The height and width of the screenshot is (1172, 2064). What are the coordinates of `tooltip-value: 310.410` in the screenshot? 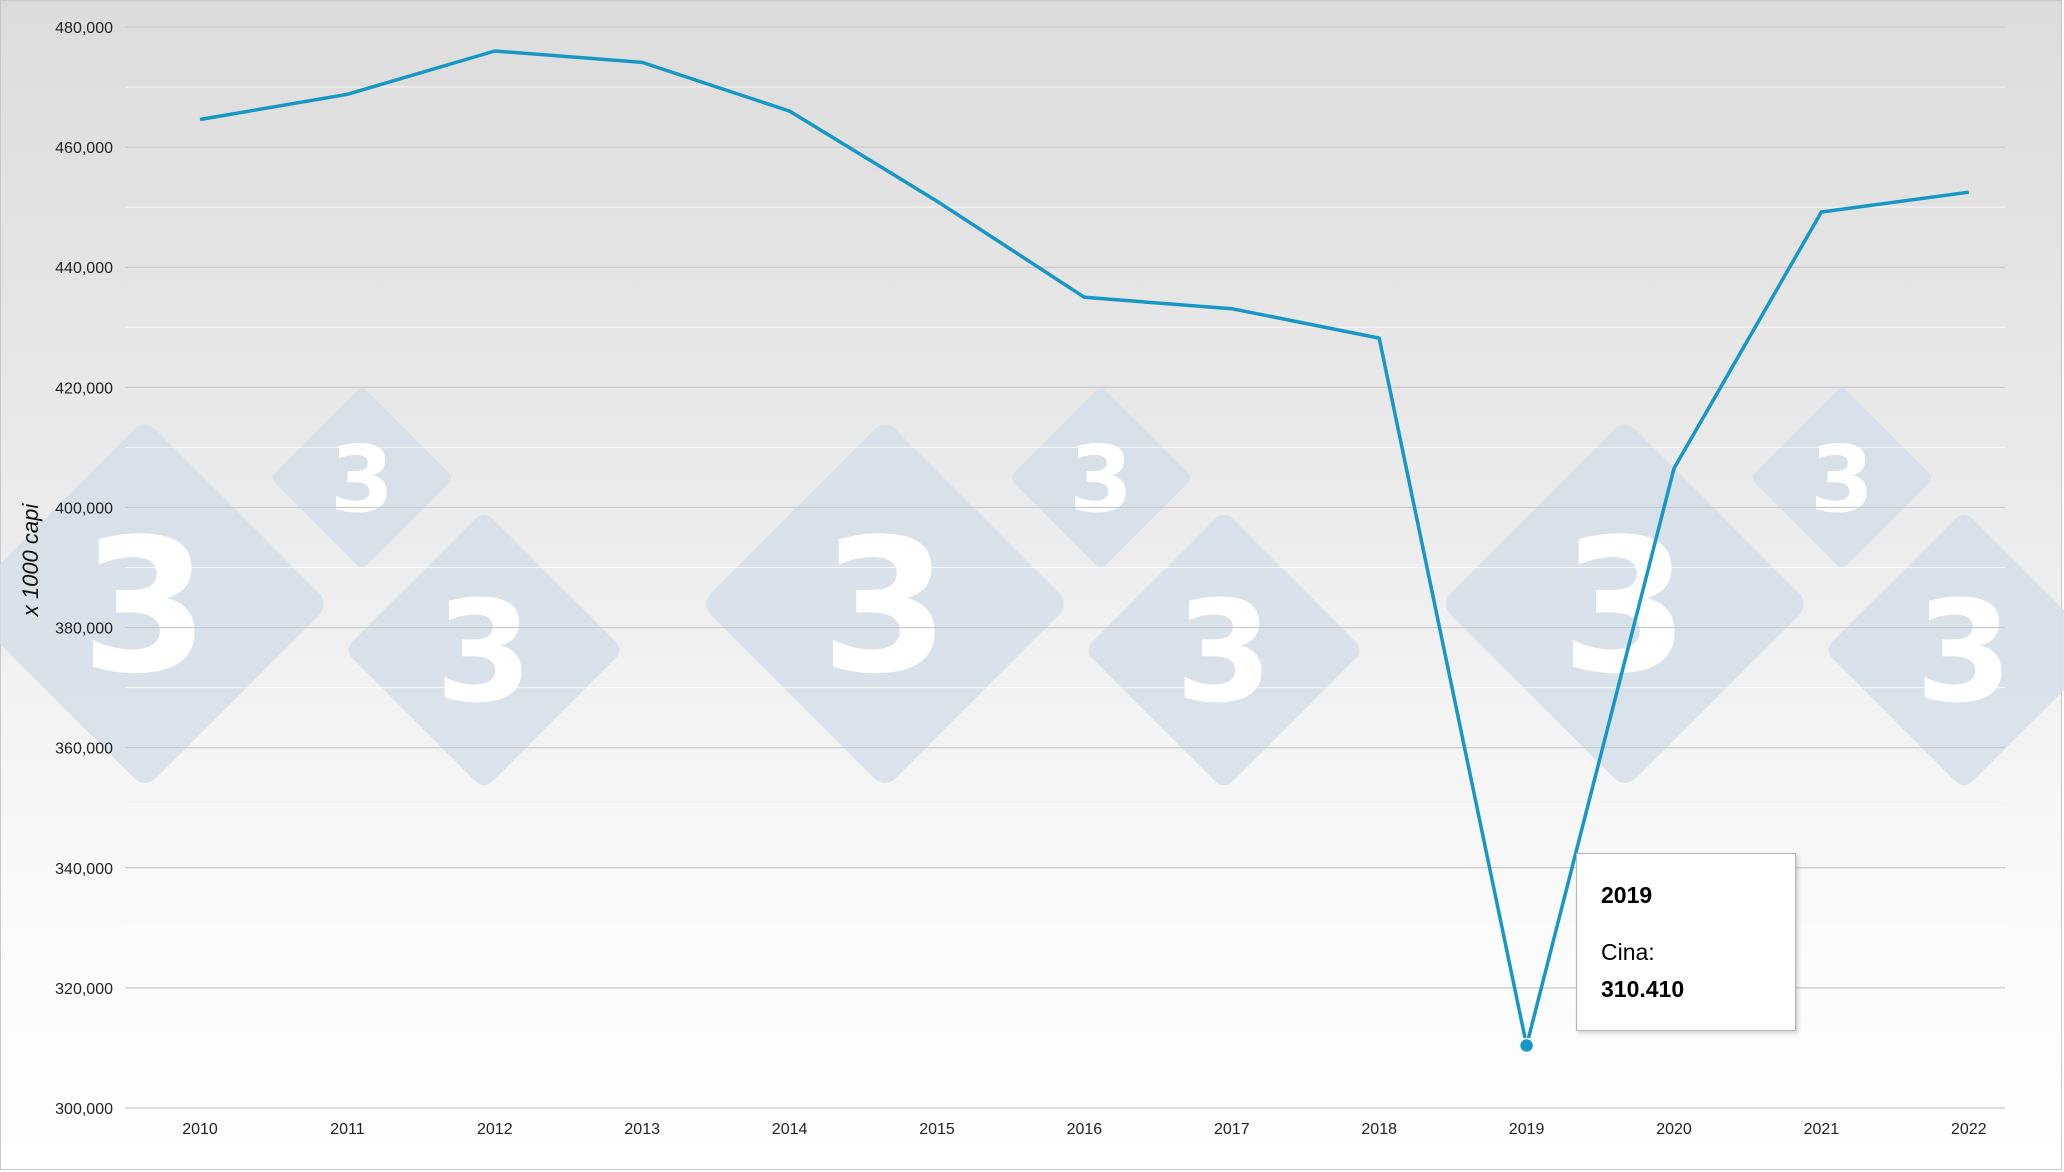 It's located at (1643, 989).